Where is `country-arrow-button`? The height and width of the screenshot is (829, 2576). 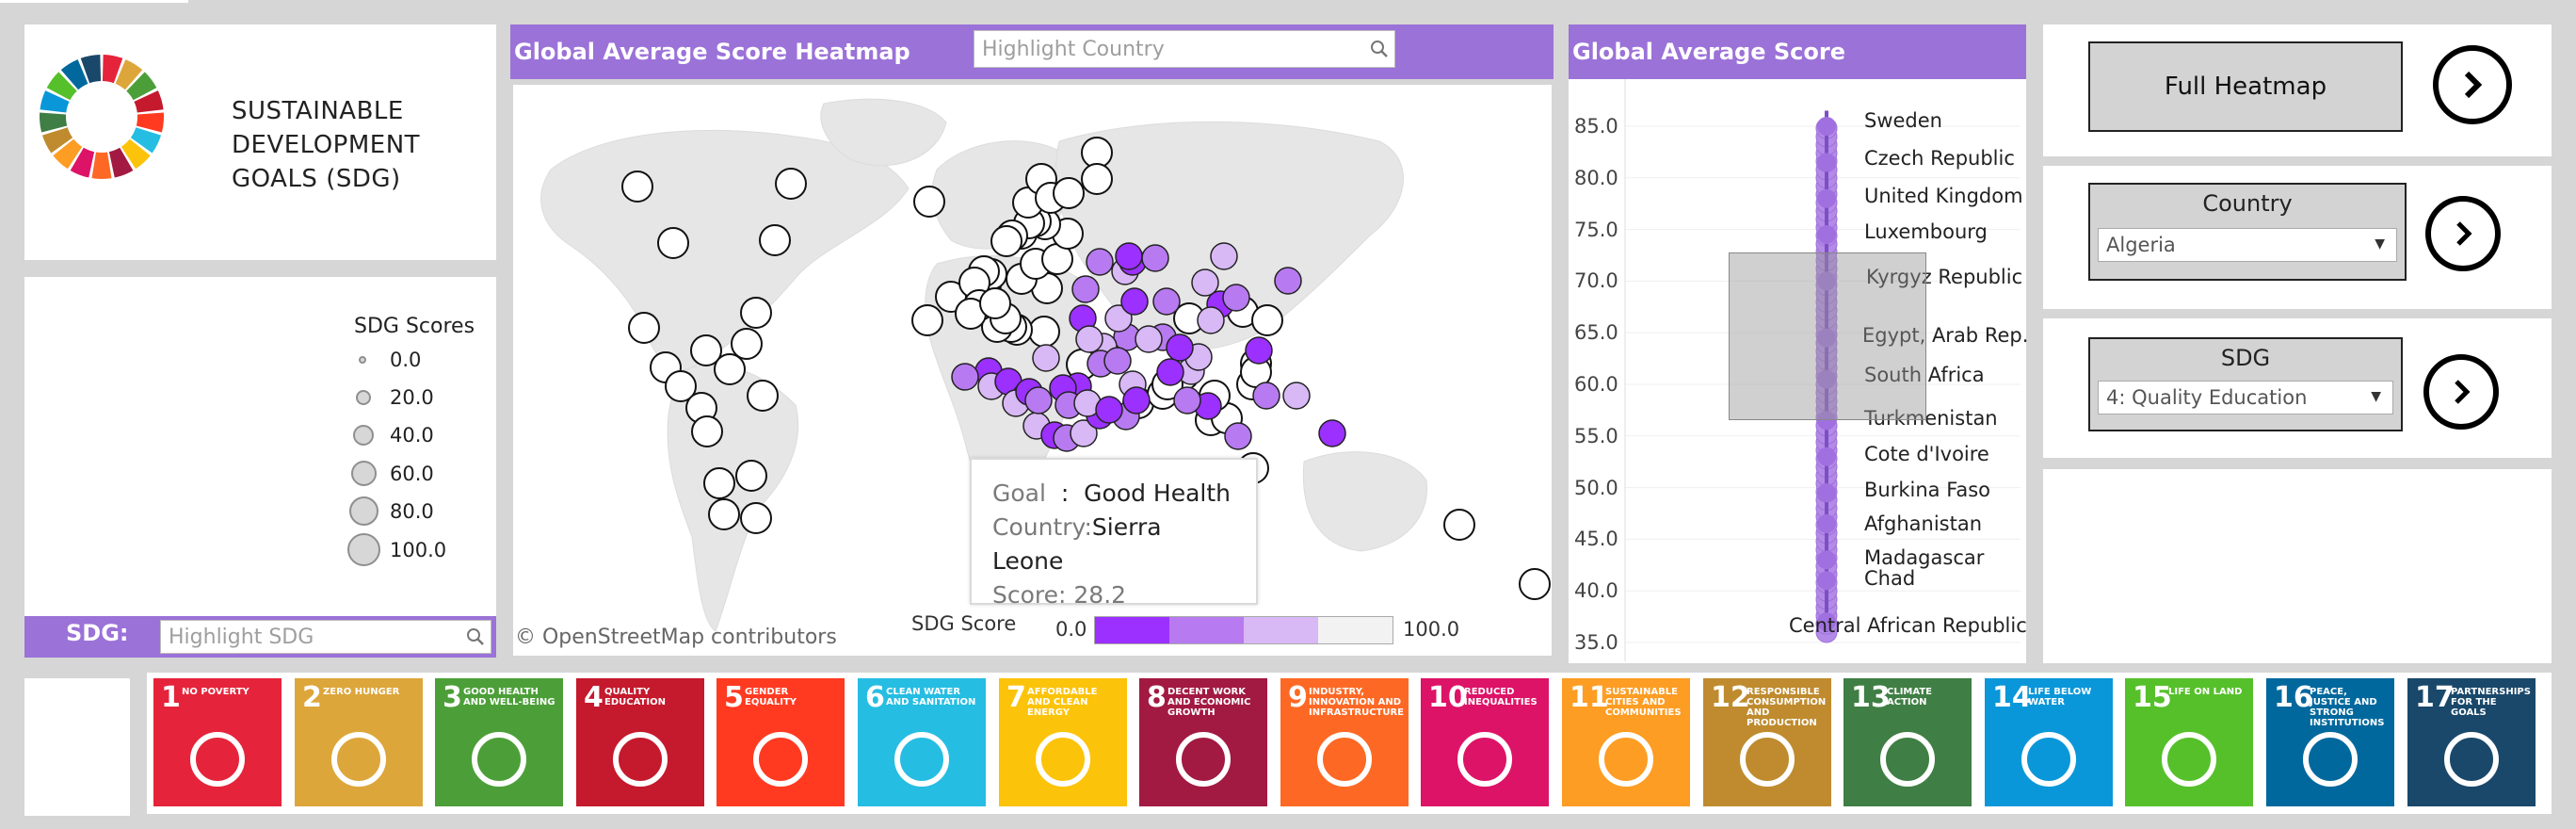 country-arrow-button is located at coordinates (2463, 233).